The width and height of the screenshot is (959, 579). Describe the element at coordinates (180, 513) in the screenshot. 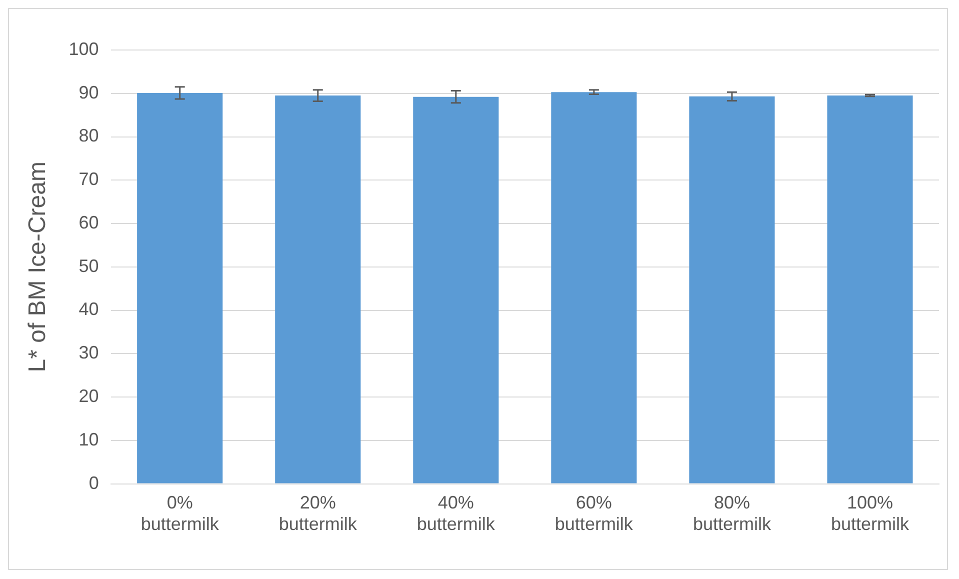

I see `x-tick-label: 0% buttermilk` at that location.